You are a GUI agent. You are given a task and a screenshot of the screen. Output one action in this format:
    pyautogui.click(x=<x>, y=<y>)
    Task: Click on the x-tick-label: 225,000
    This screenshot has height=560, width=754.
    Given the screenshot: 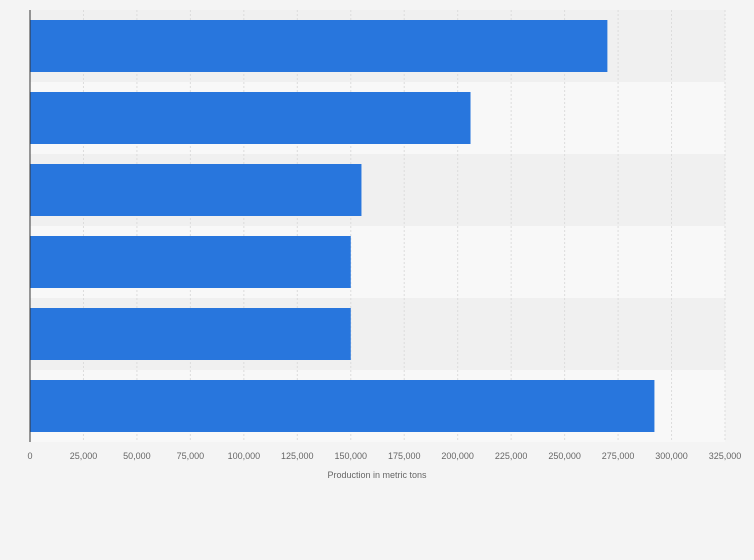 What is the action you would take?
    pyautogui.click(x=511, y=456)
    